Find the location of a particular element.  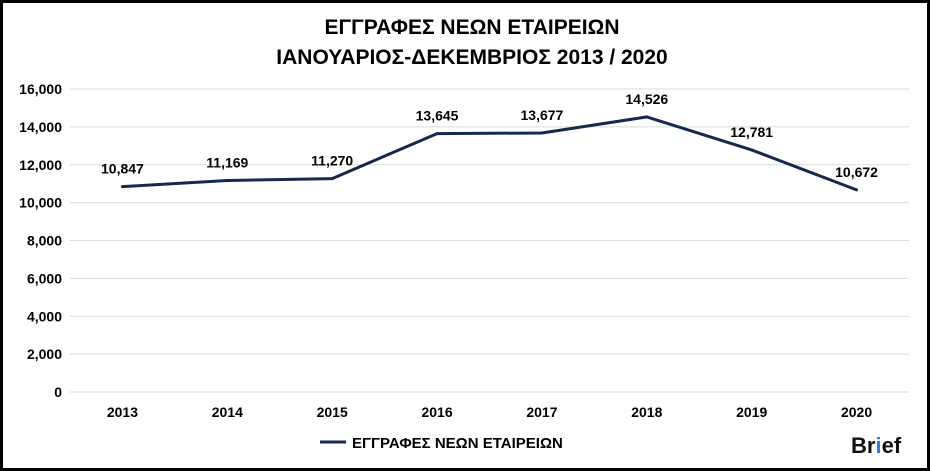

x-tick-label: 2017 is located at coordinates (541, 412).